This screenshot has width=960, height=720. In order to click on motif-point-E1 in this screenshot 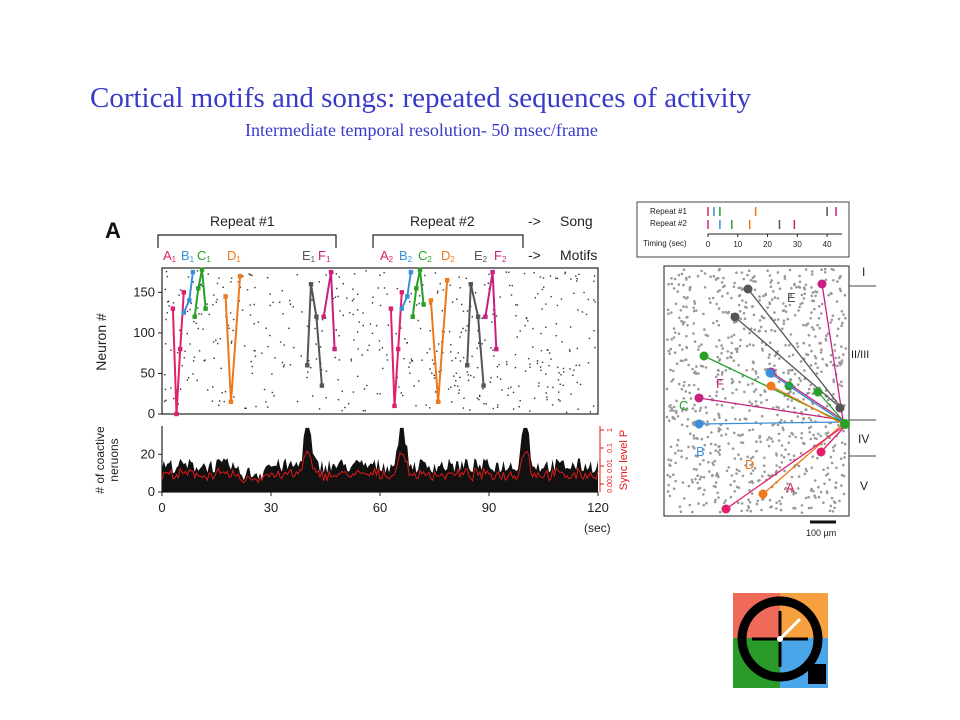, I will do `click(311, 284)`.